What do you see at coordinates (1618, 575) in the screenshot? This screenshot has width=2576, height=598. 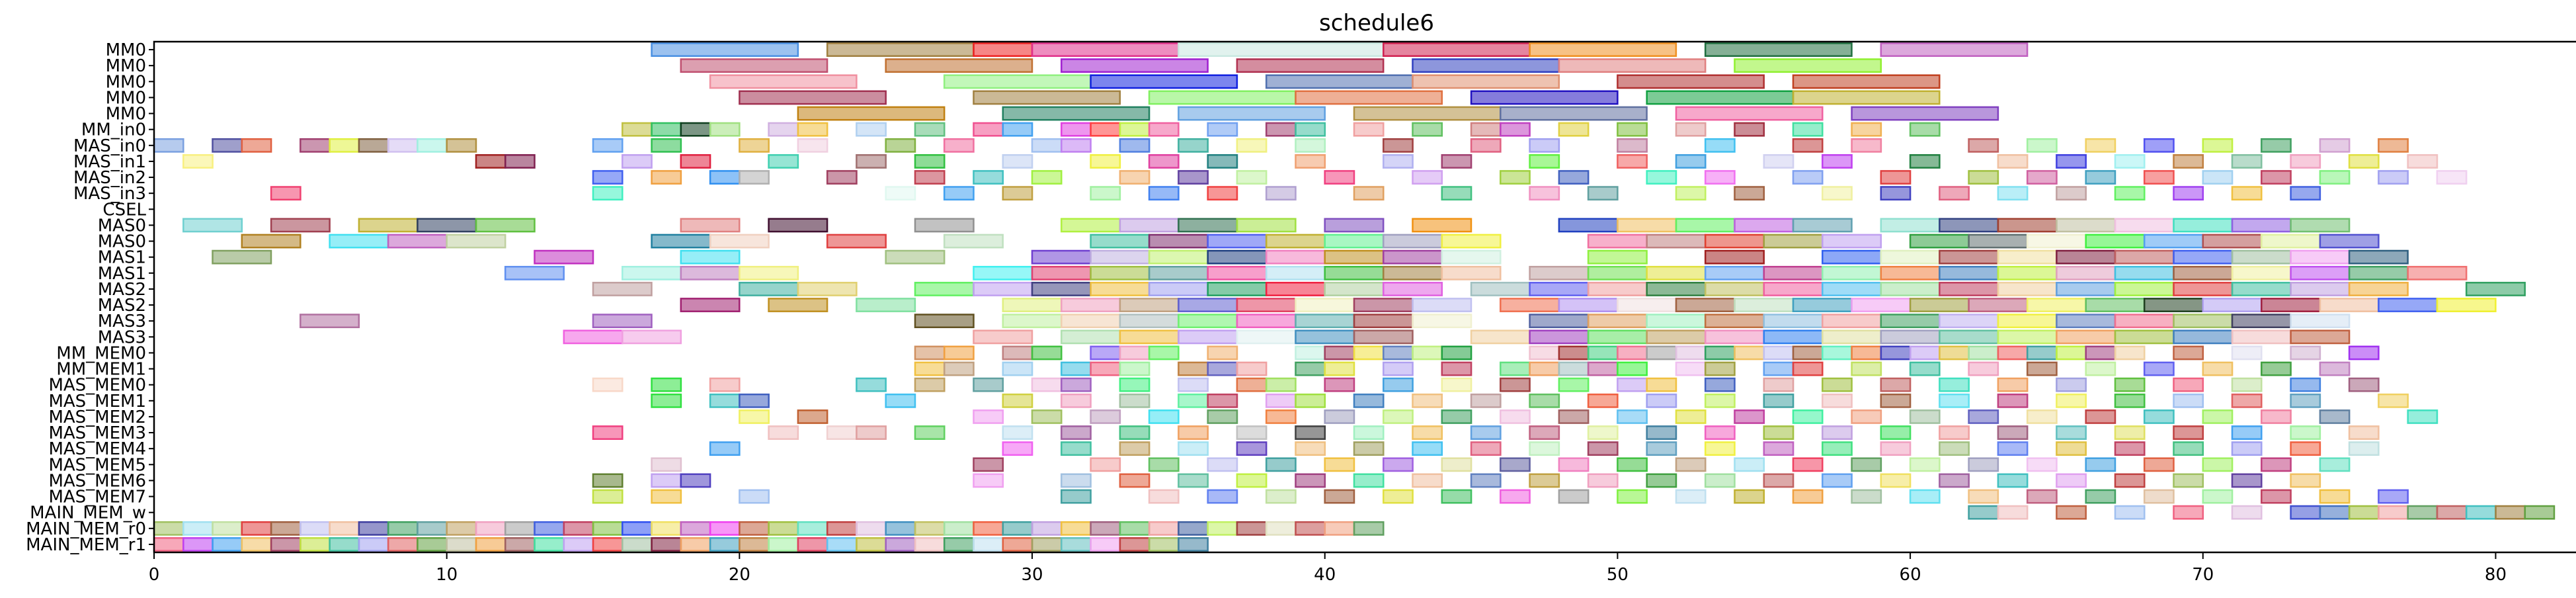 I see `x-tick-label: 50` at bounding box center [1618, 575].